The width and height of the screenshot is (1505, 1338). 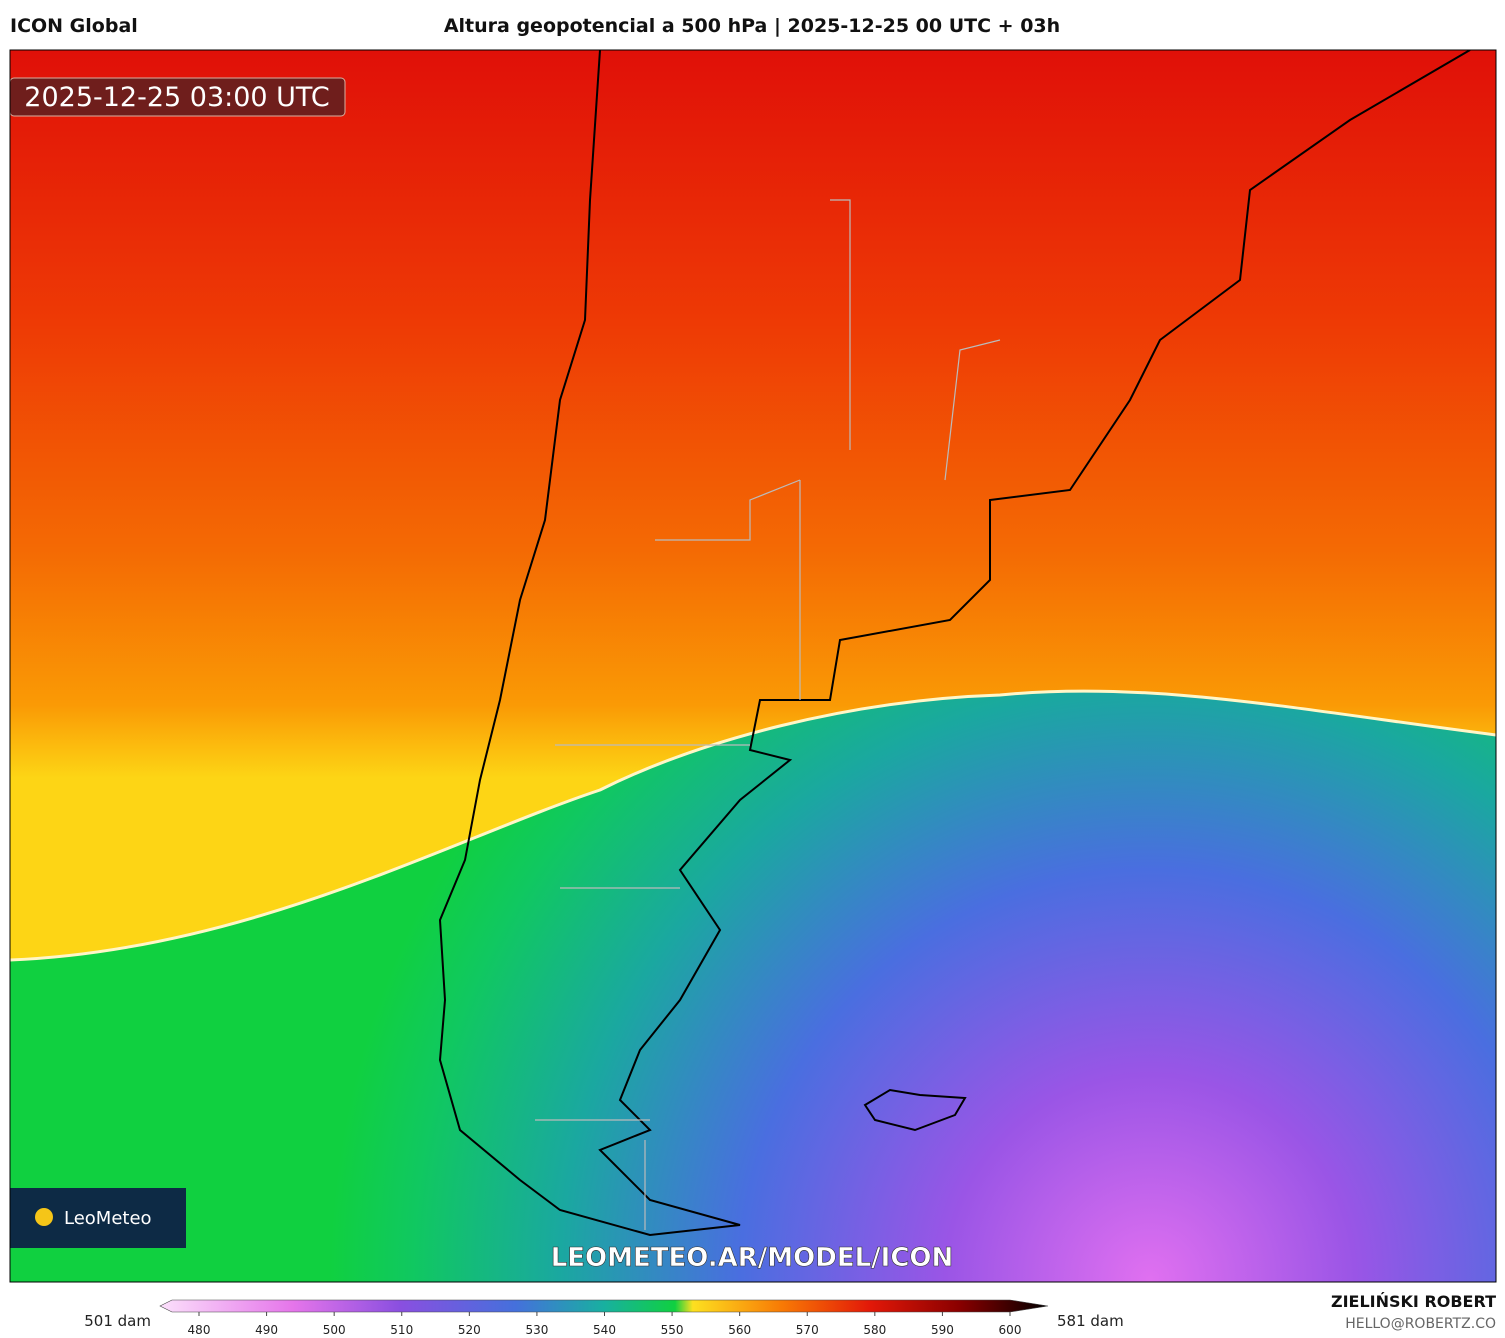 What do you see at coordinates (1420, 1324) in the screenshot?
I see `contact: HELLO@ROBERTZ.CO` at bounding box center [1420, 1324].